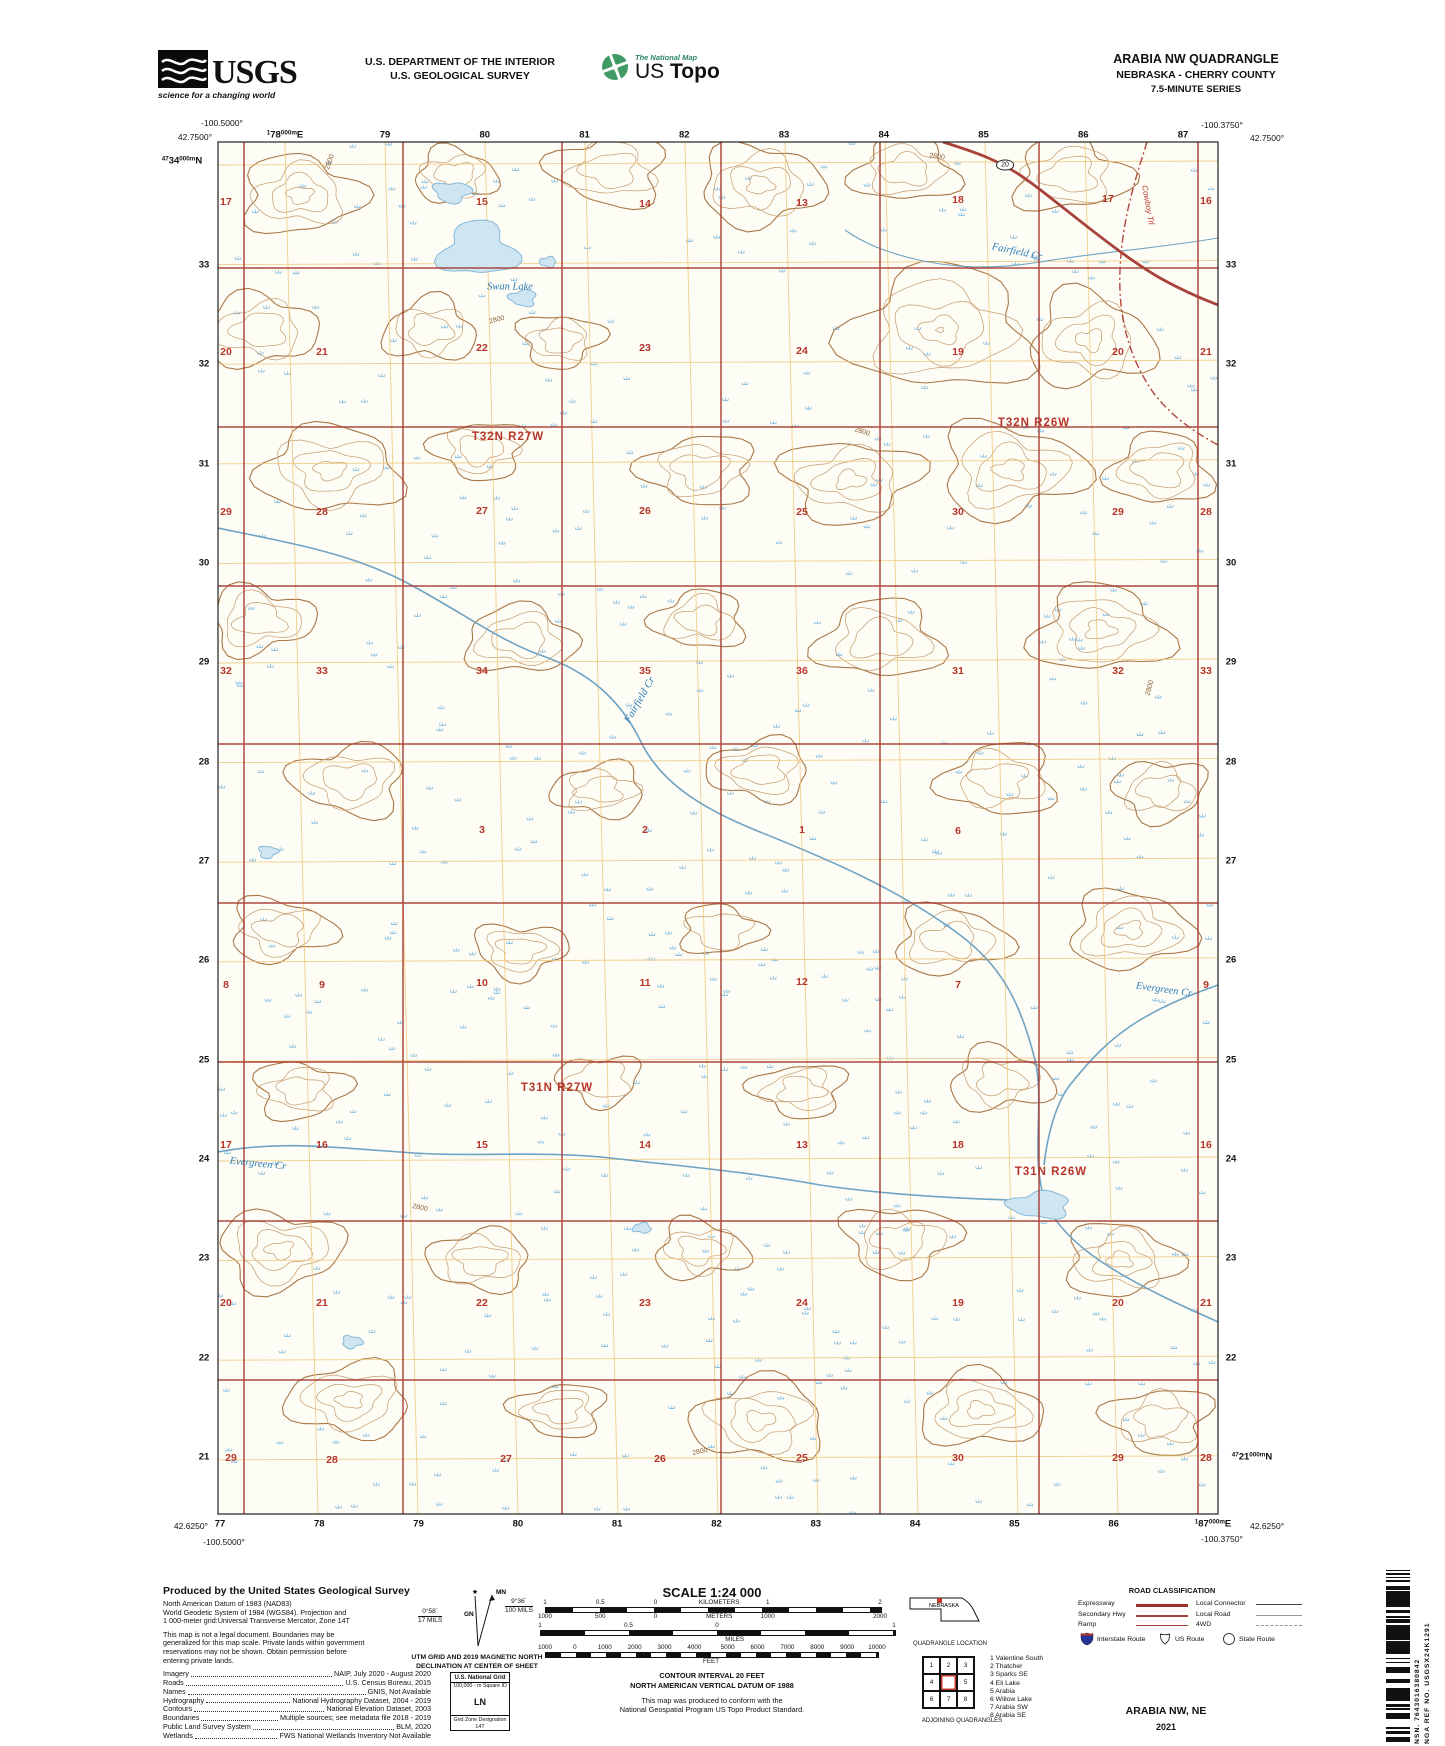 The width and height of the screenshot is (1445, 1746). Describe the element at coordinates (965, 1699) in the screenshot. I see `adjoining-cell: 8` at that location.